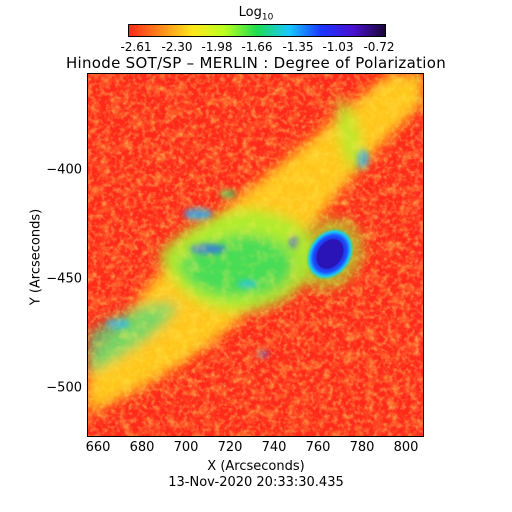  Describe the element at coordinates (98, 447) in the screenshot. I see `x-tick-label: 660` at that location.